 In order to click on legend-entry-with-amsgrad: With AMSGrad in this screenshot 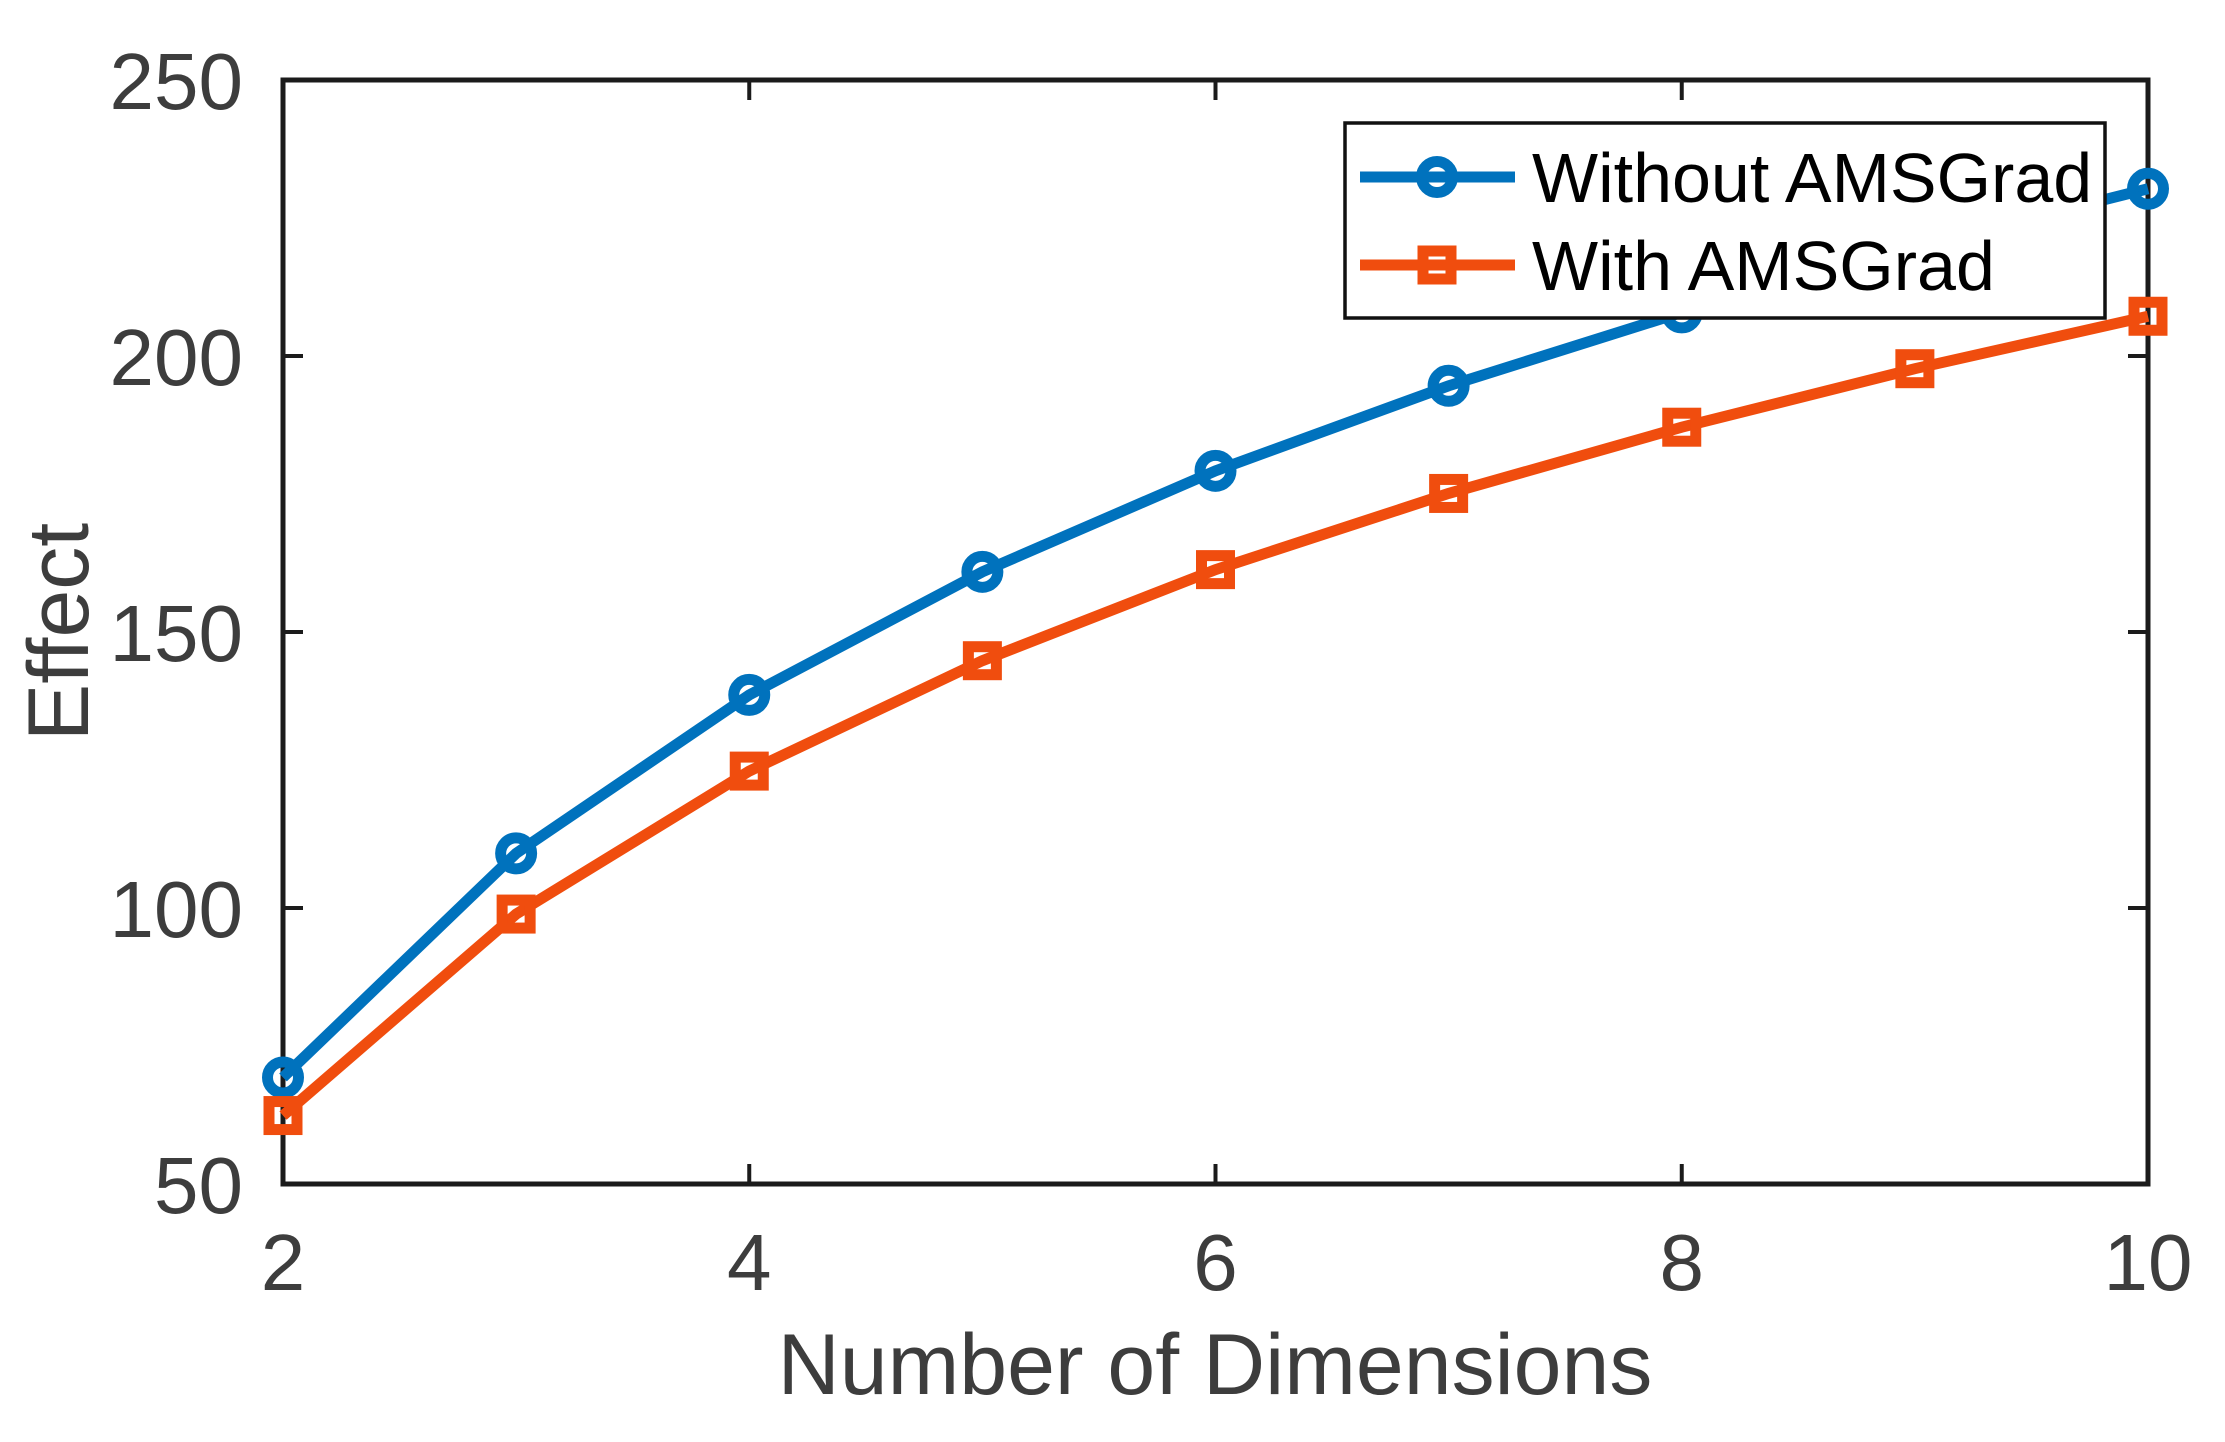, I will do `click(1677, 266)`.